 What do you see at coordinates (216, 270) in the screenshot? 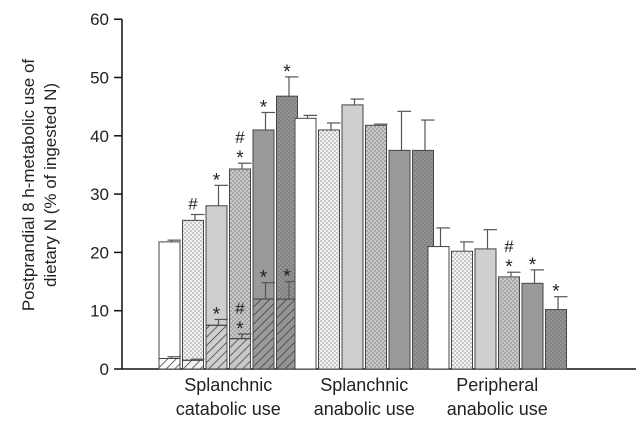
I see `bar-group-1-series-3: **` at bounding box center [216, 270].